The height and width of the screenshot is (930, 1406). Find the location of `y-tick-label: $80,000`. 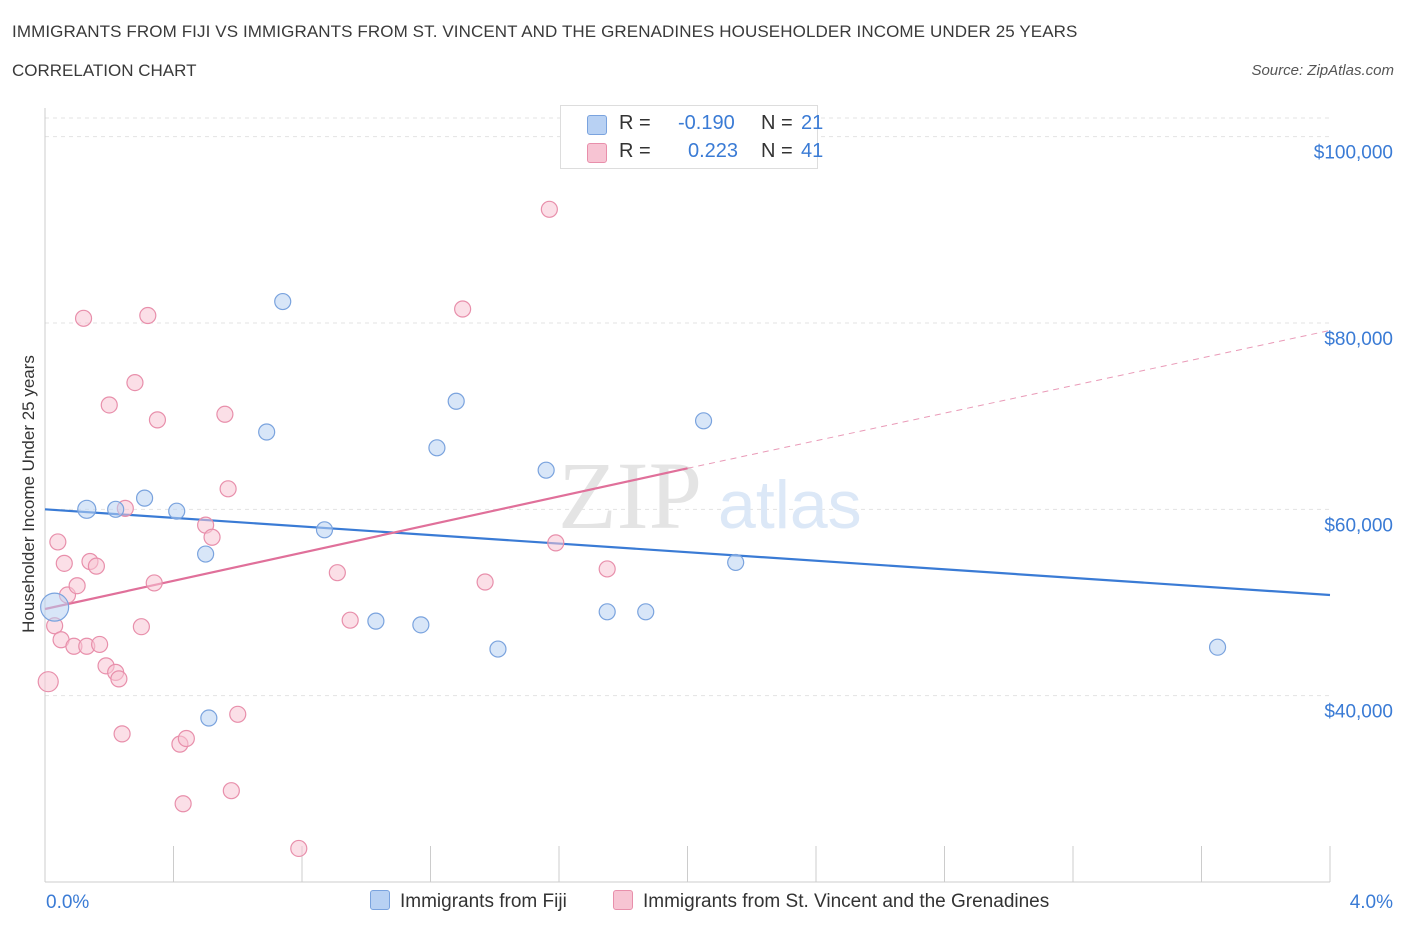

y-tick-label: $80,000 is located at coordinates (1358, 339).